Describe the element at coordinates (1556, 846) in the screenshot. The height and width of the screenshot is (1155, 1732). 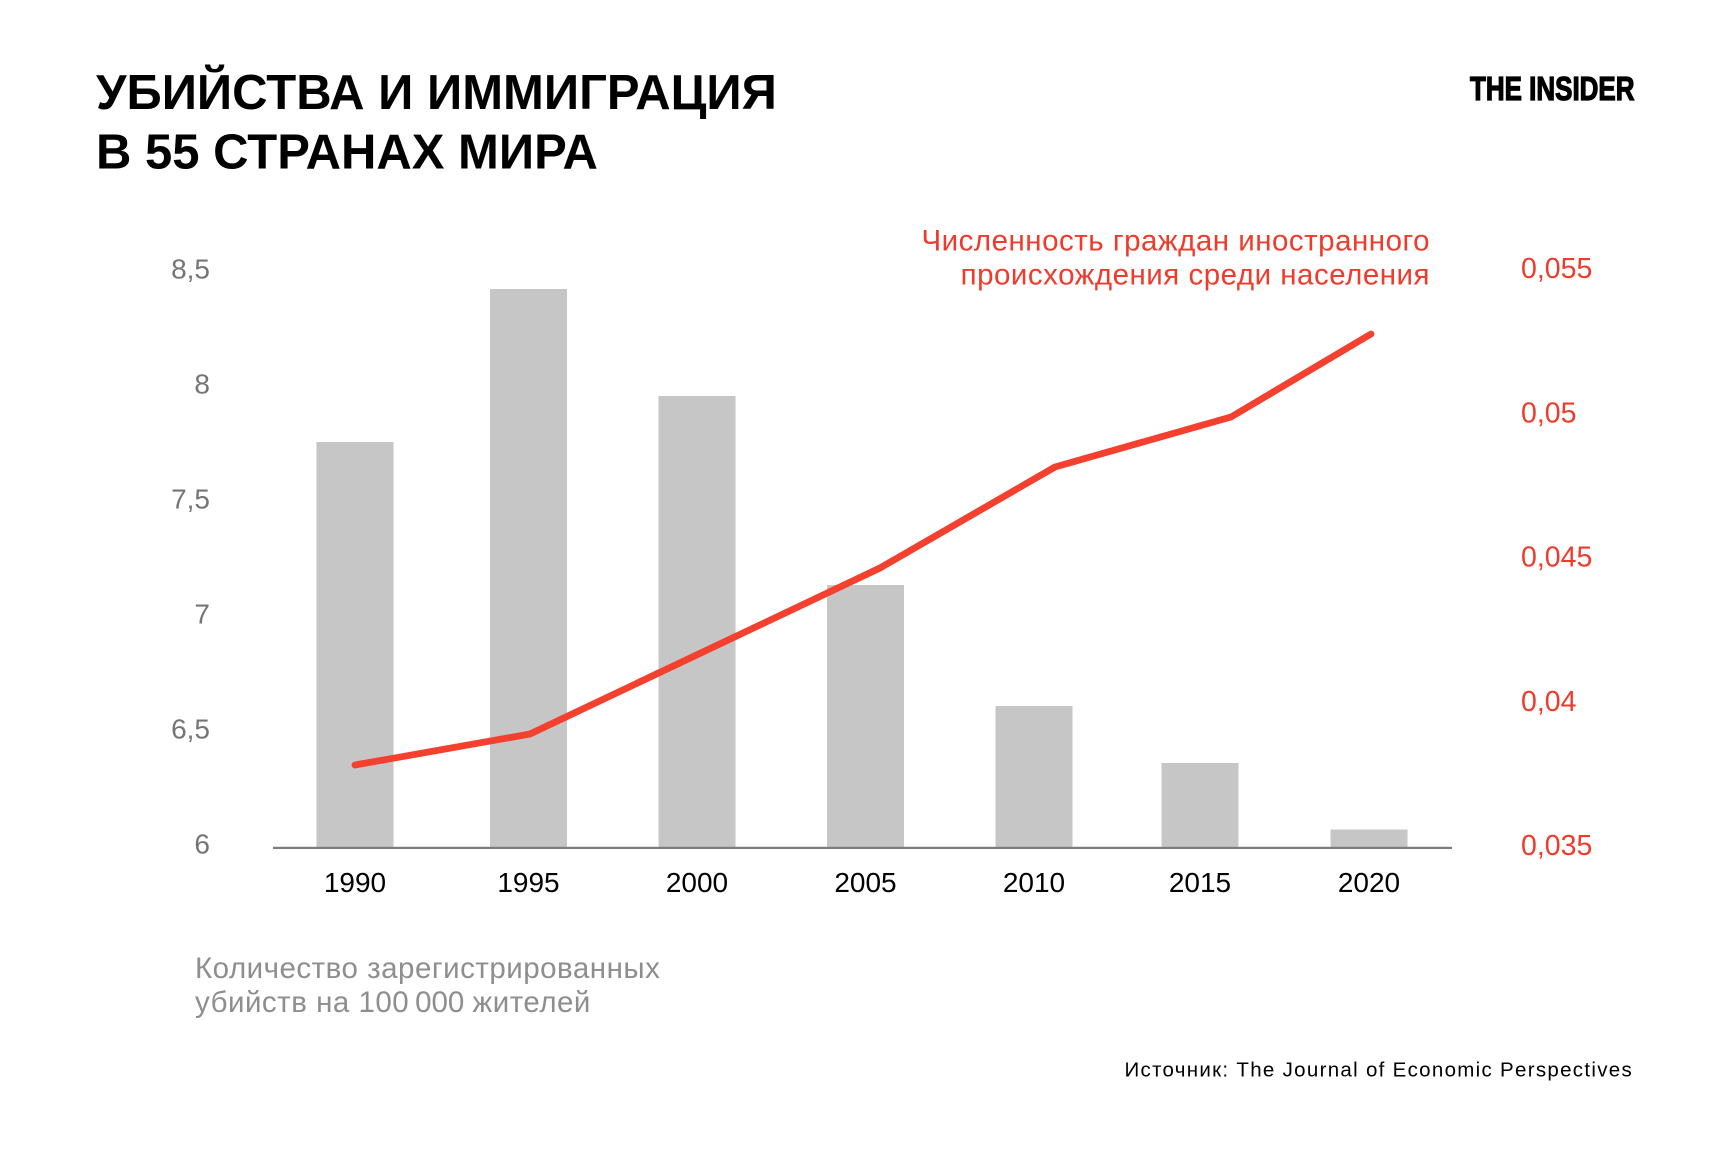
I see `svg-text: 0,035` at that location.